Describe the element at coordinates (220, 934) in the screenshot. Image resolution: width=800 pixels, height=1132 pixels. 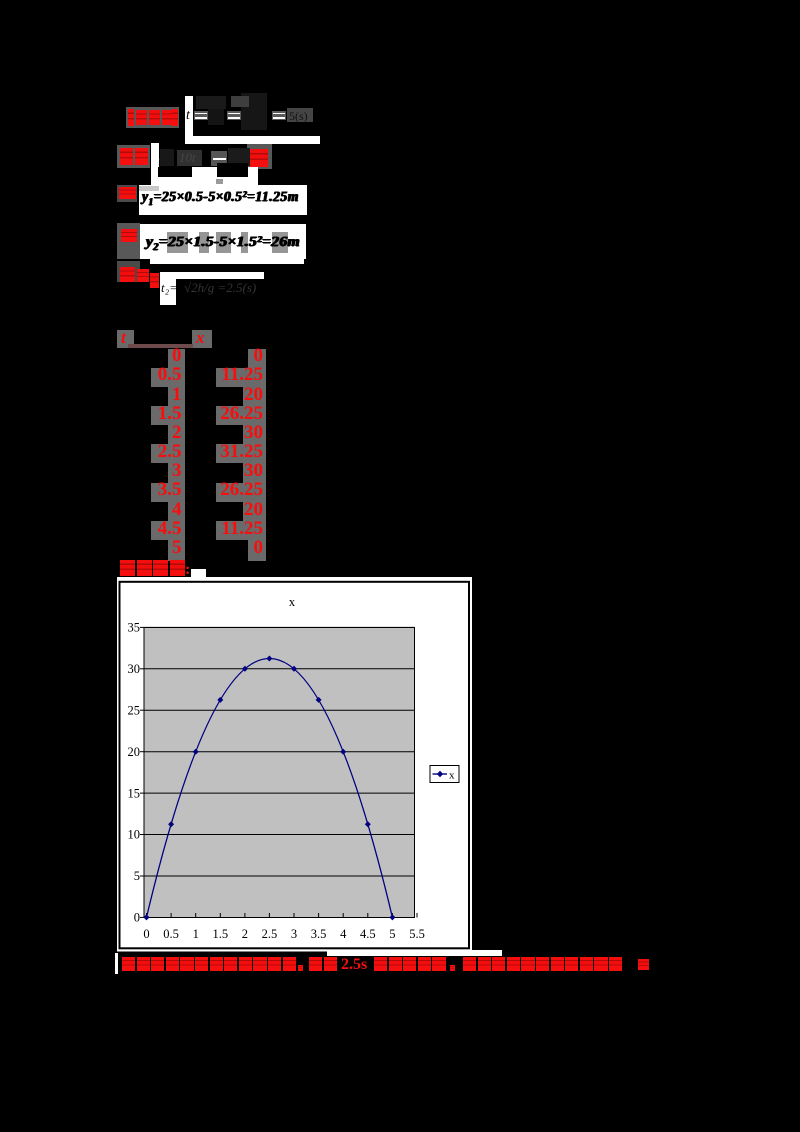
I see `svg-text: 1.5` at that location.